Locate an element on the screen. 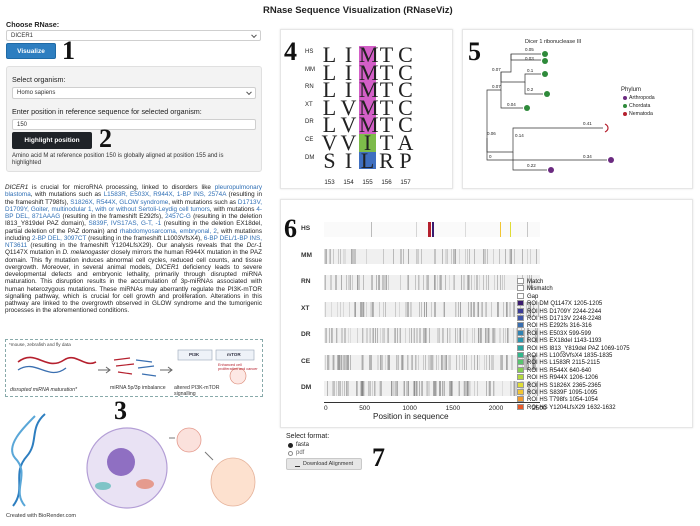 The width and height of the screenshot is (700, 526). radio-selected-icon is located at coordinates (290, 445).